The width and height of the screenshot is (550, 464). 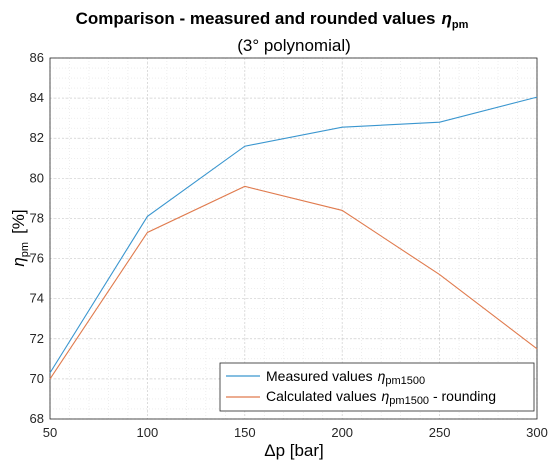 I want to click on legend-label-measured: Measured values ηpm1500, so click(x=345, y=377).